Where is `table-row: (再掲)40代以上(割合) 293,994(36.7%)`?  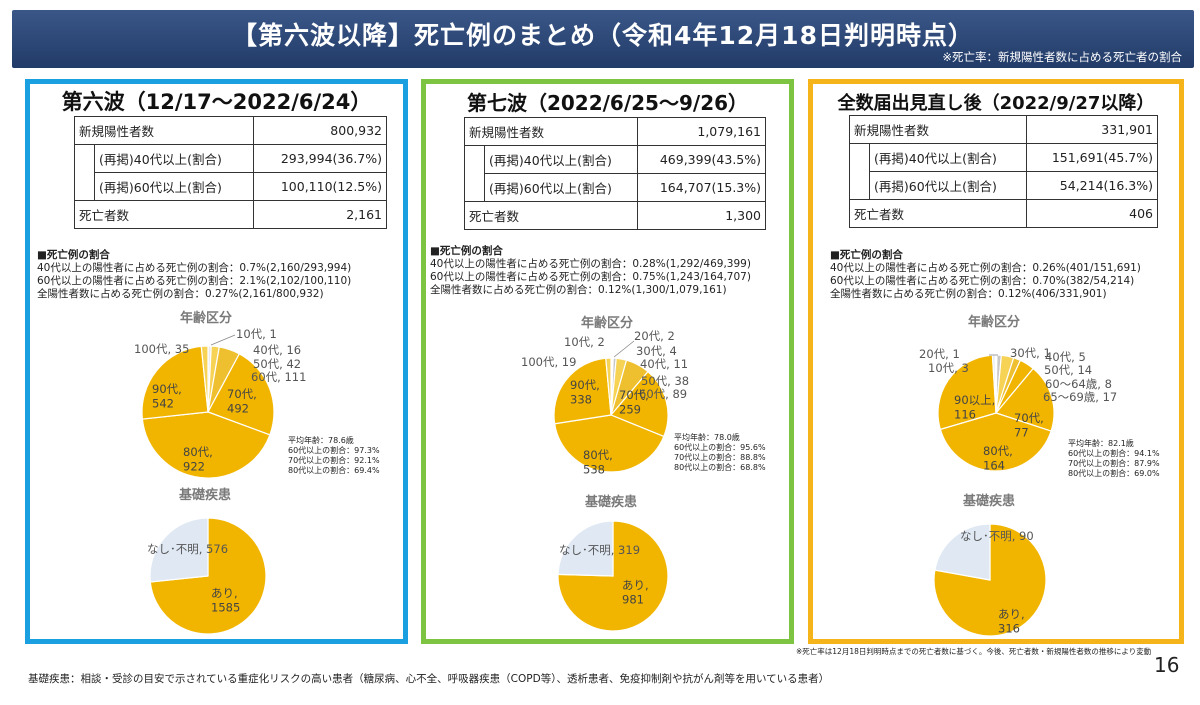
table-row: (再掲)40代以上(割合) 293,994(36.7%) is located at coordinates (230, 172).